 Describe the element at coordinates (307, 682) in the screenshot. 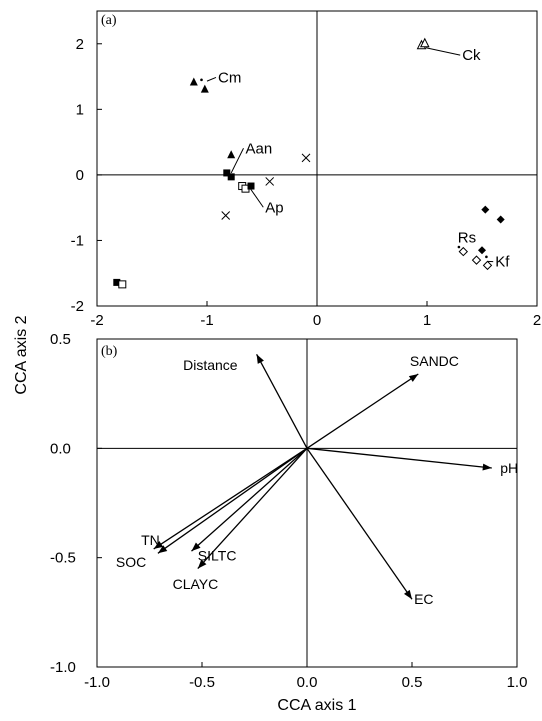

I see `panel-b-x-tick-label: 0.0` at that location.